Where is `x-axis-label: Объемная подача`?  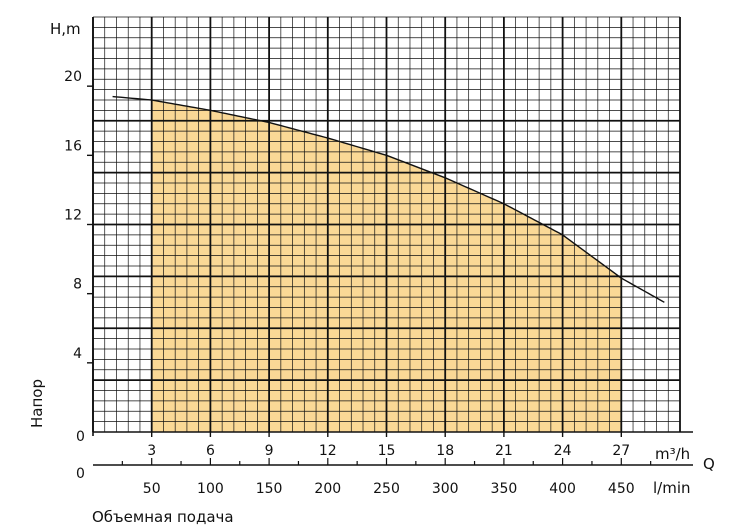 x-axis-label: Объемная подача is located at coordinates (163, 517).